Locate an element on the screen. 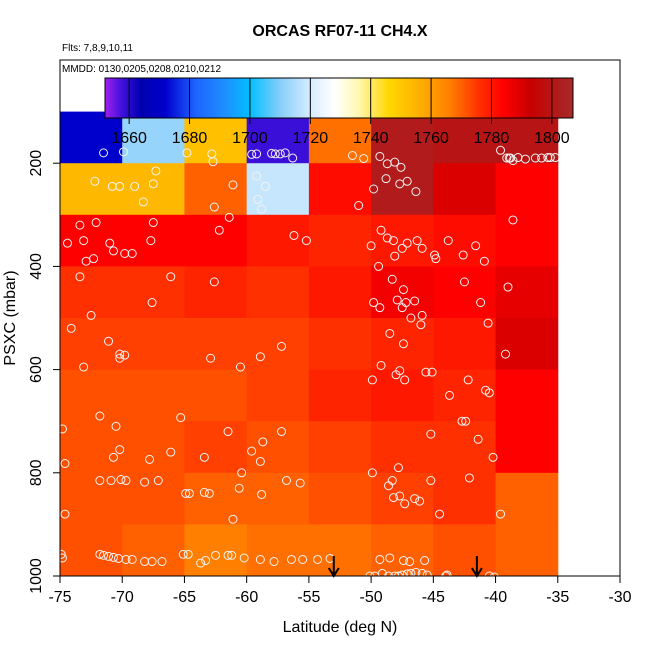  dates-label: MMDD: 0130,0205,0208,0210,0212 is located at coordinates (141, 69).